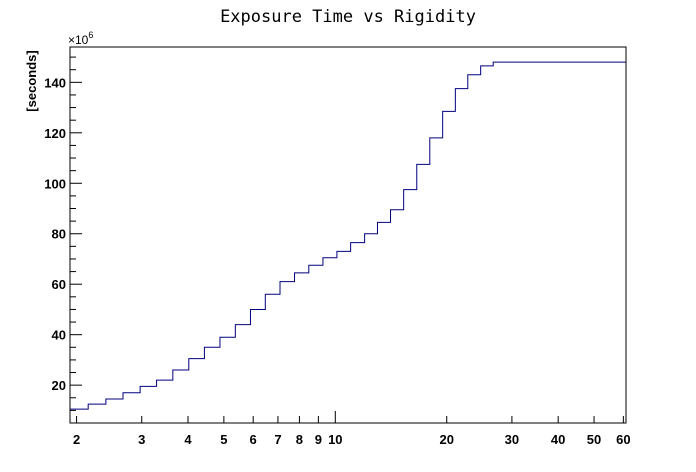 Image resolution: width=696 pixels, height=472 pixels. I want to click on x-tick-label: 6, so click(253, 439).